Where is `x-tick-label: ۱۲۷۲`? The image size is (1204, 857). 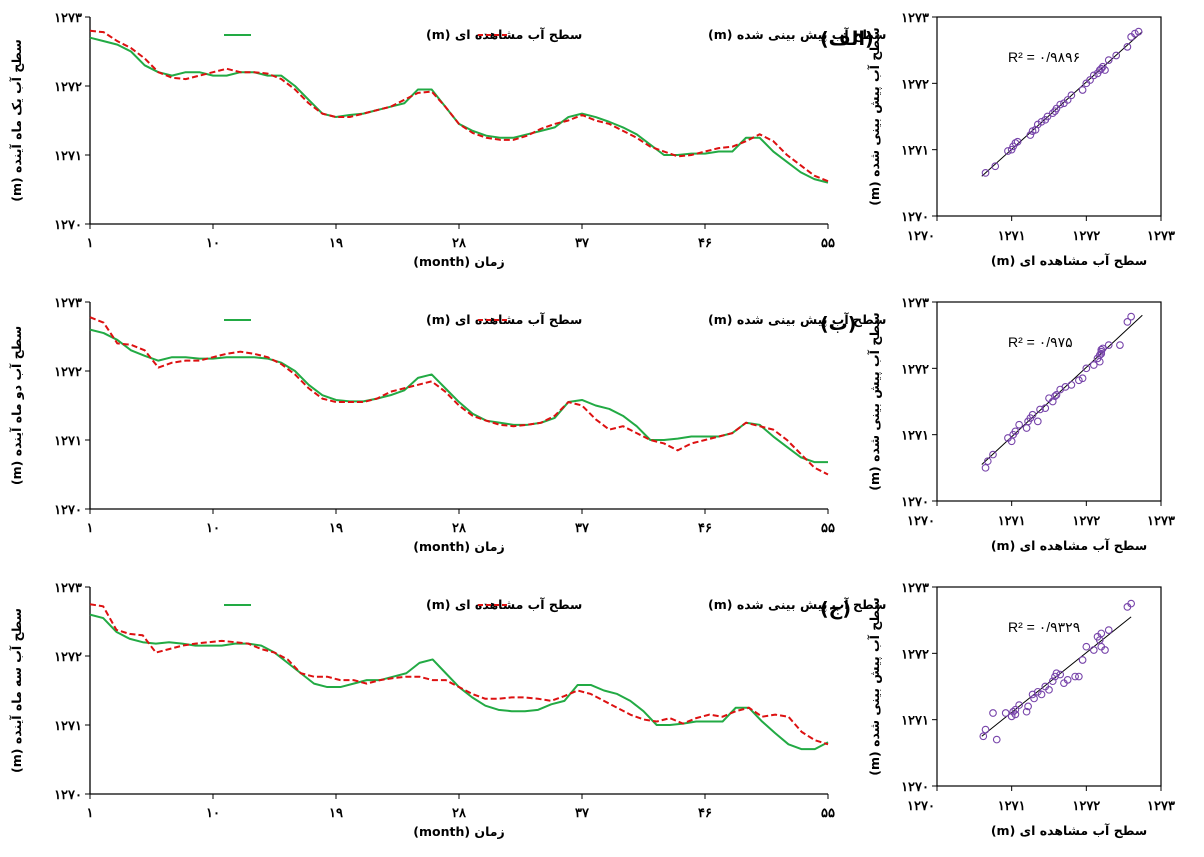
x-tick-label: ۱۲۷۲ is located at coordinates (1086, 236).